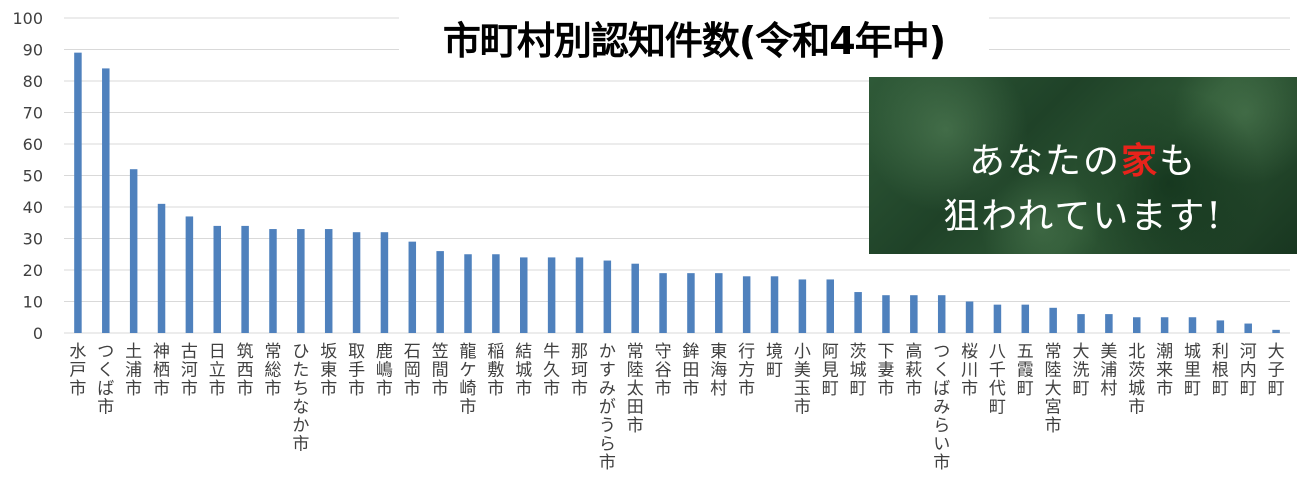  Describe the element at coordinates (440, 370) in the screenshot. I see `x-tick-label: 笠間市` at that location.